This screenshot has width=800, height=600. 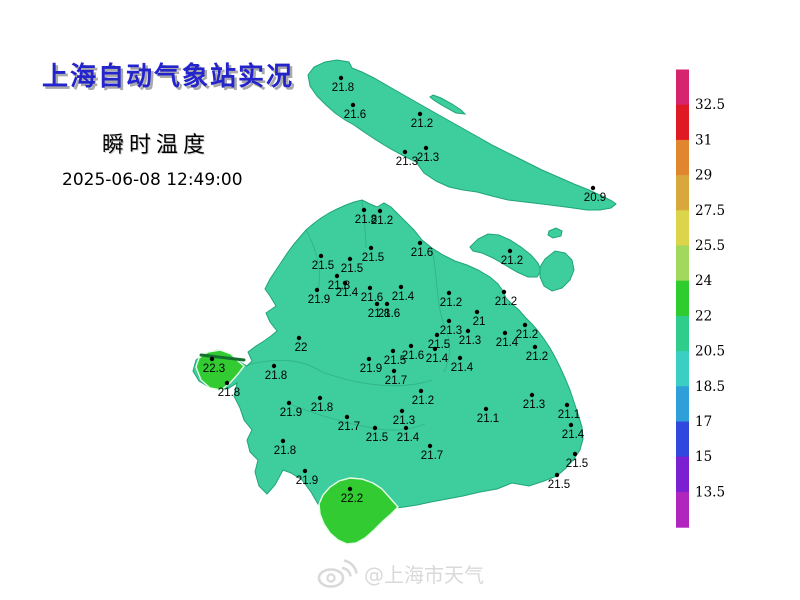 I want to click on colorbar-tick-label: 24, so click(x=703, y=281).